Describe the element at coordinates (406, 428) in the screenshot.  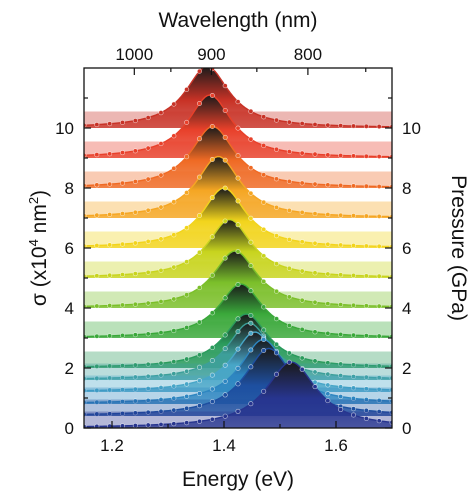
I see `y-right-tick-label: 0` at that location.